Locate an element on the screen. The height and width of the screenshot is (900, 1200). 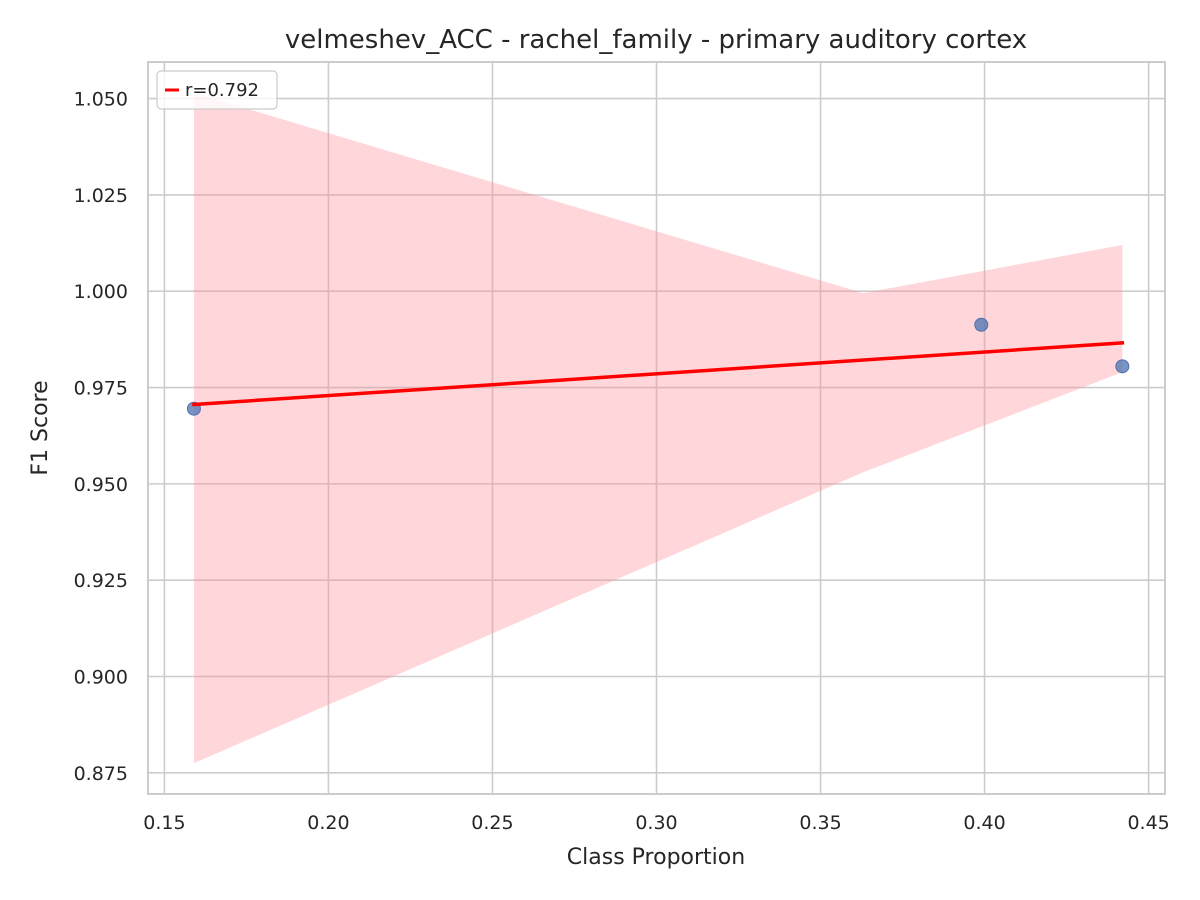
regression-line is located at coordinates (658, 373).